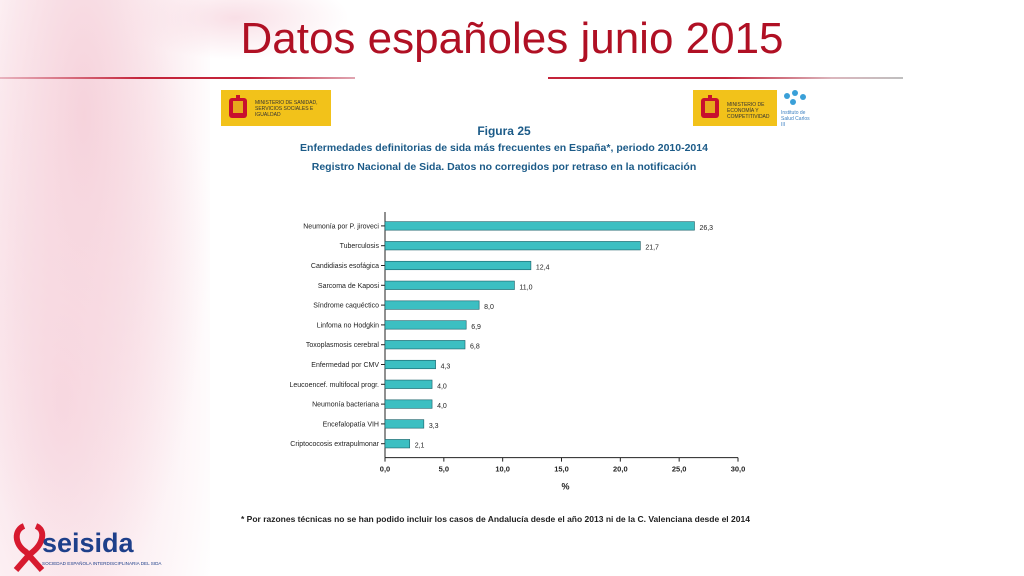 The height and width of the screenshot is (576, 1024). I want to click on category-label: Sarcoma de Kaposi, so click(349, 286).